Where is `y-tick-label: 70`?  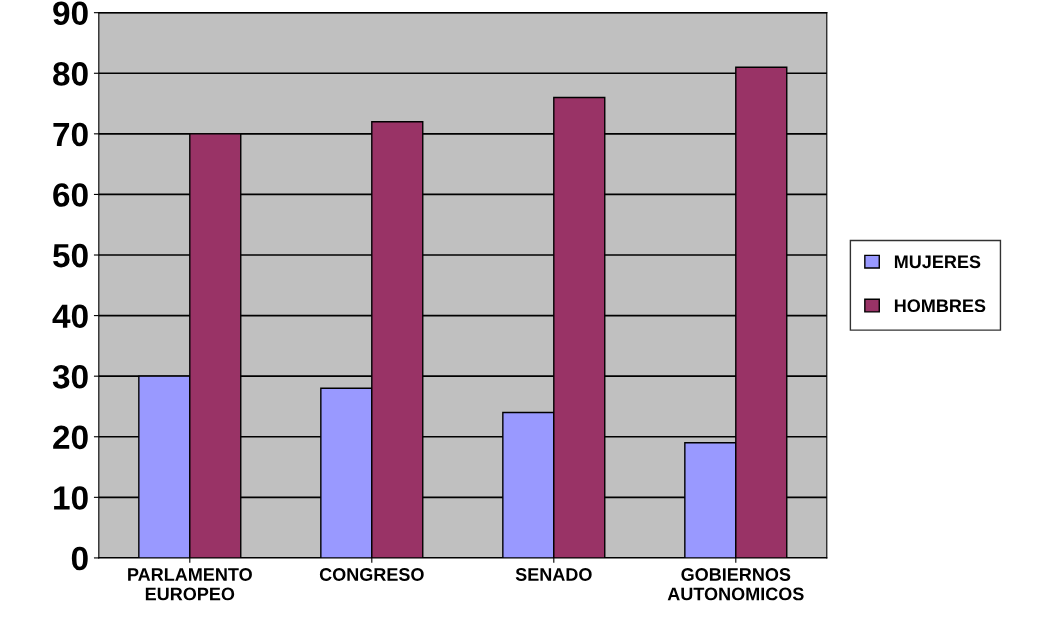
y-tick-label: 70 is located at coordinates (70, 134).